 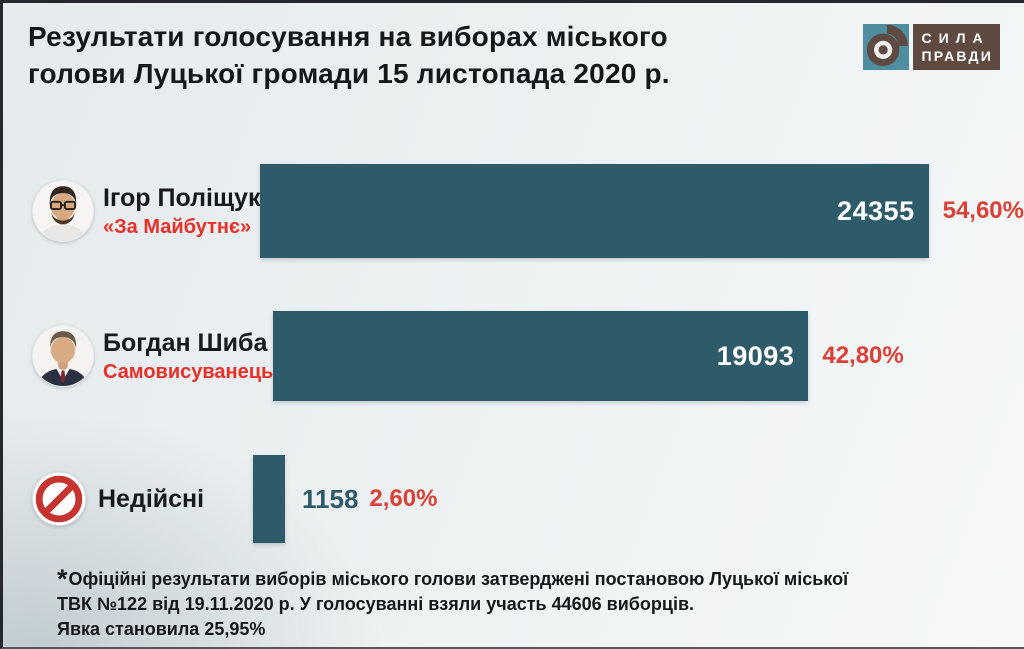 I want to click on chart-row-polishchuk: Ігор Поліщук «За Майбутнє» 24355 54,60%, so click(x=513, y=211).